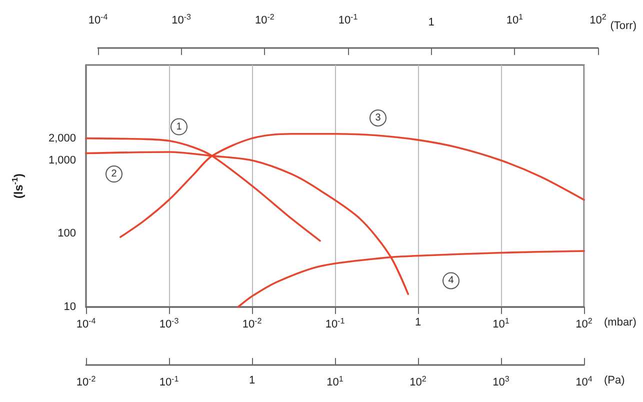 Image resolution: width=643 pixels, height=402 pixels. I want to click on text: 4, so click(451, 280).